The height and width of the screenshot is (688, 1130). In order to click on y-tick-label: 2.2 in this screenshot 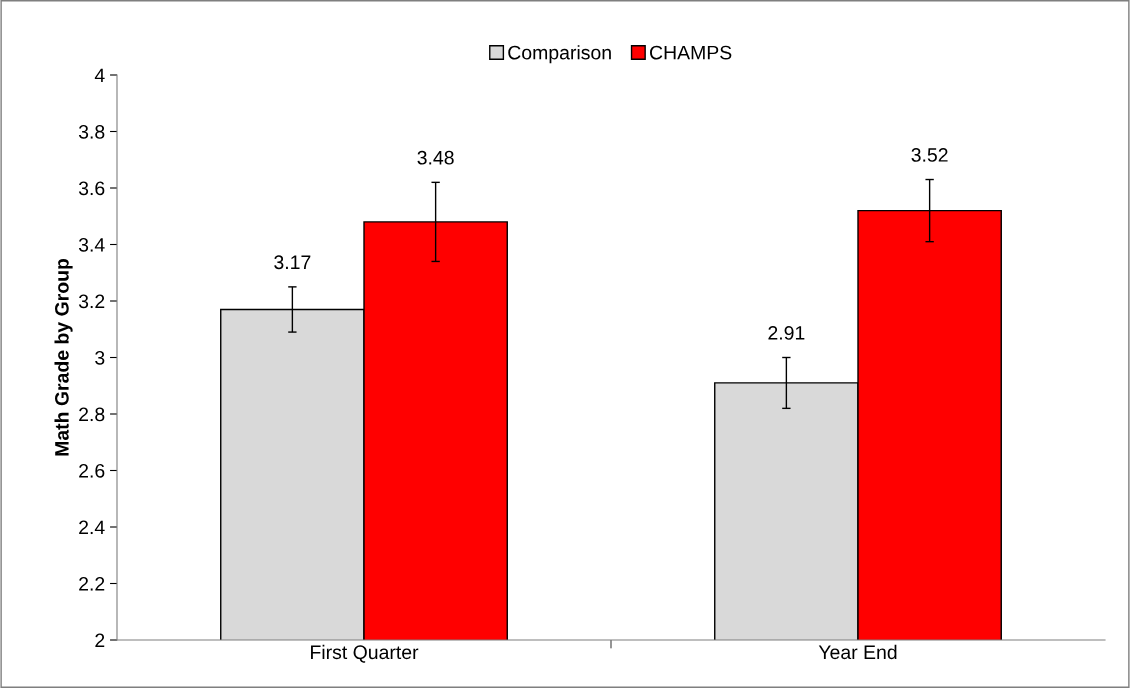, I will do `click(92, 583)`.